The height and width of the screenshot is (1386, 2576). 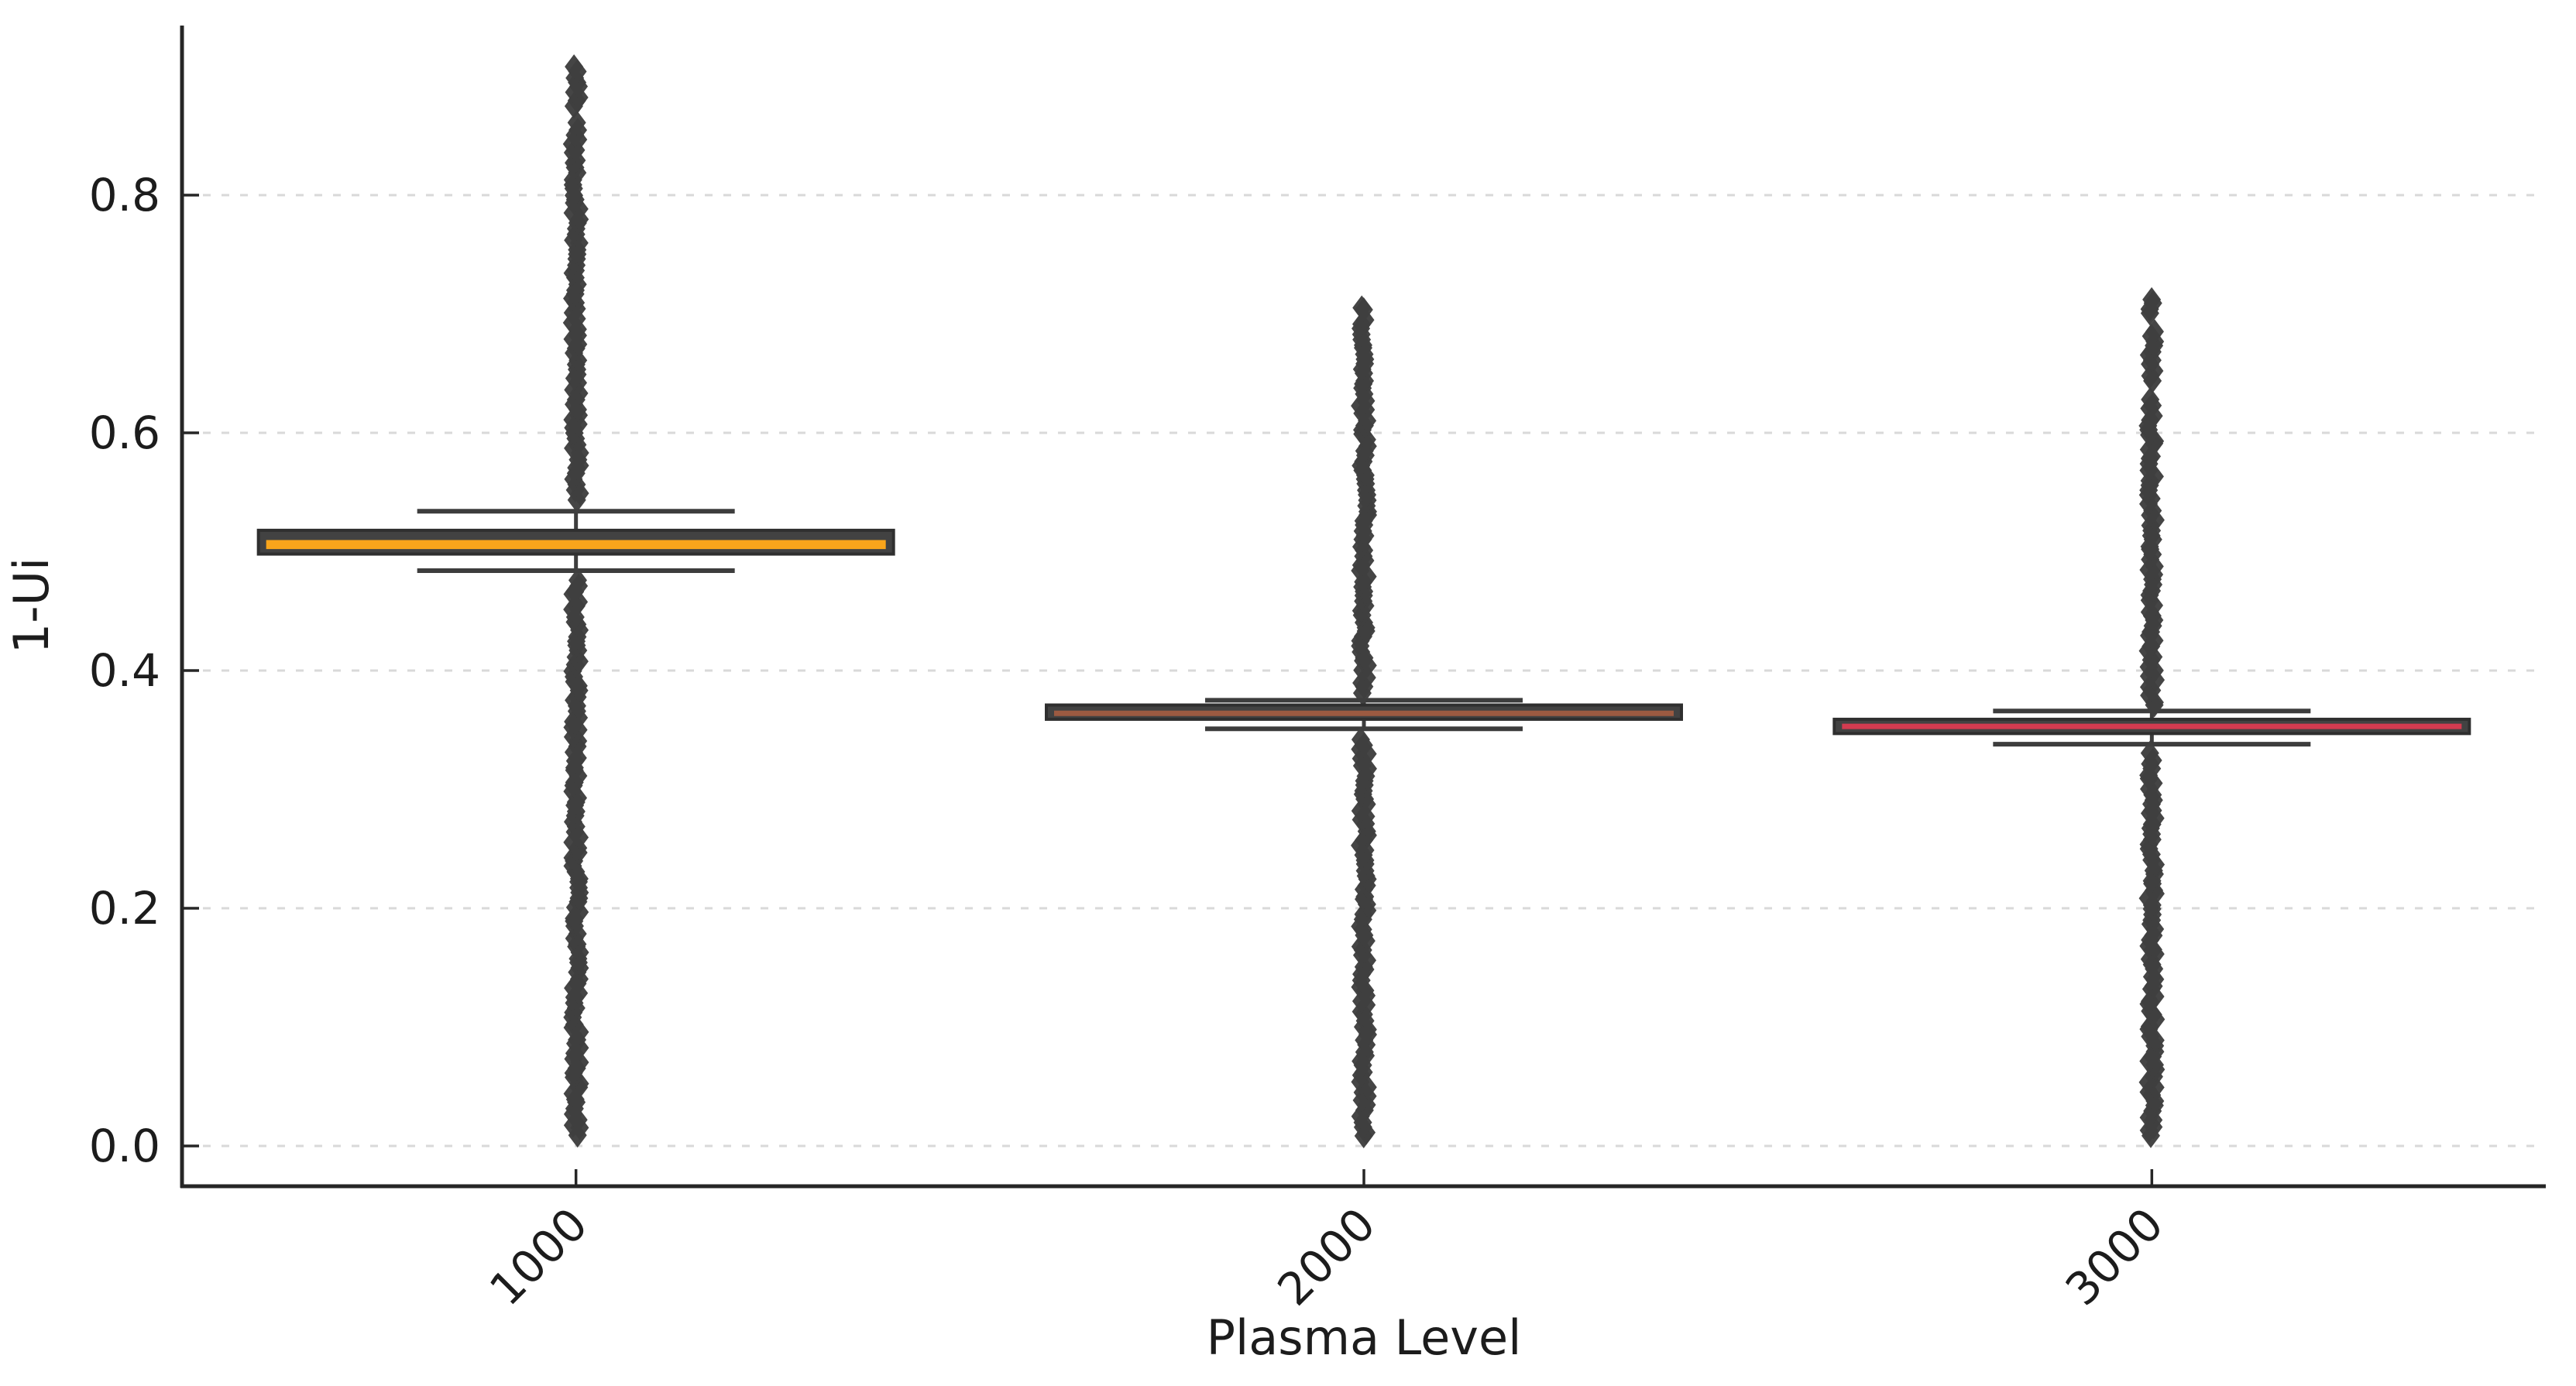 What do you see at coordinates (1364, 1337) in the screenshot?
I see `x-axis-title: Plasma Level` at bounding box center [1364, 1337].